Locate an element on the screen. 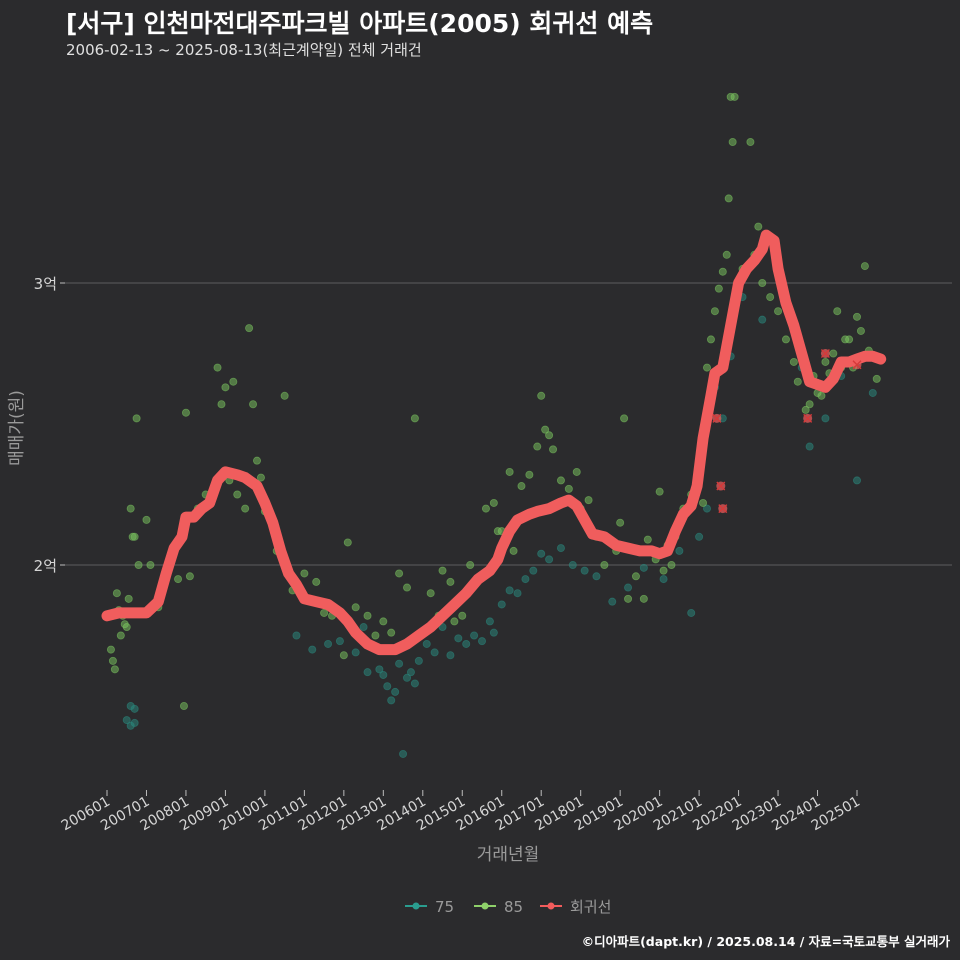  chart-subtitle: 2006-02-13 ~ 2025-08-13(최근계약일) 전체 거래건 is located at coordinates (244, 50).